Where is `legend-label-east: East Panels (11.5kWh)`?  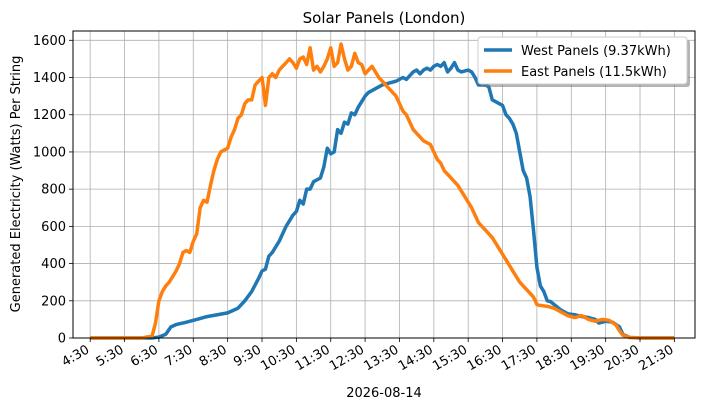 legend-label-east: East Panels (11.5kWh) is located at coordinates (594, 72).